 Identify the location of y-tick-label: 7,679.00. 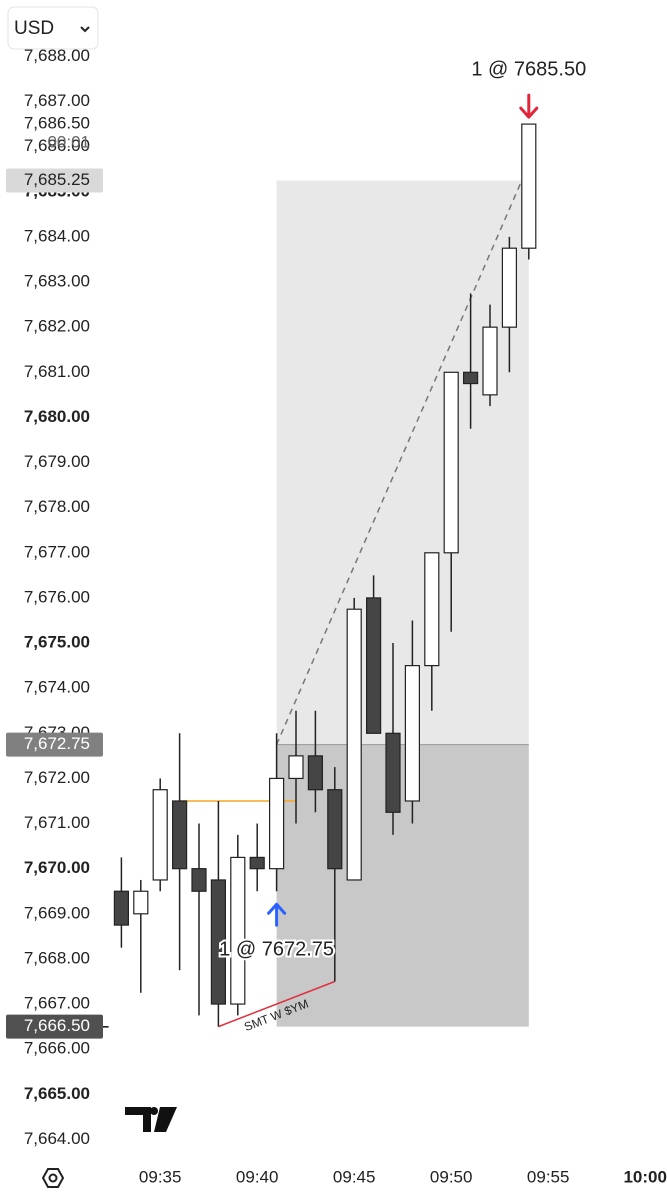
(57, 461).